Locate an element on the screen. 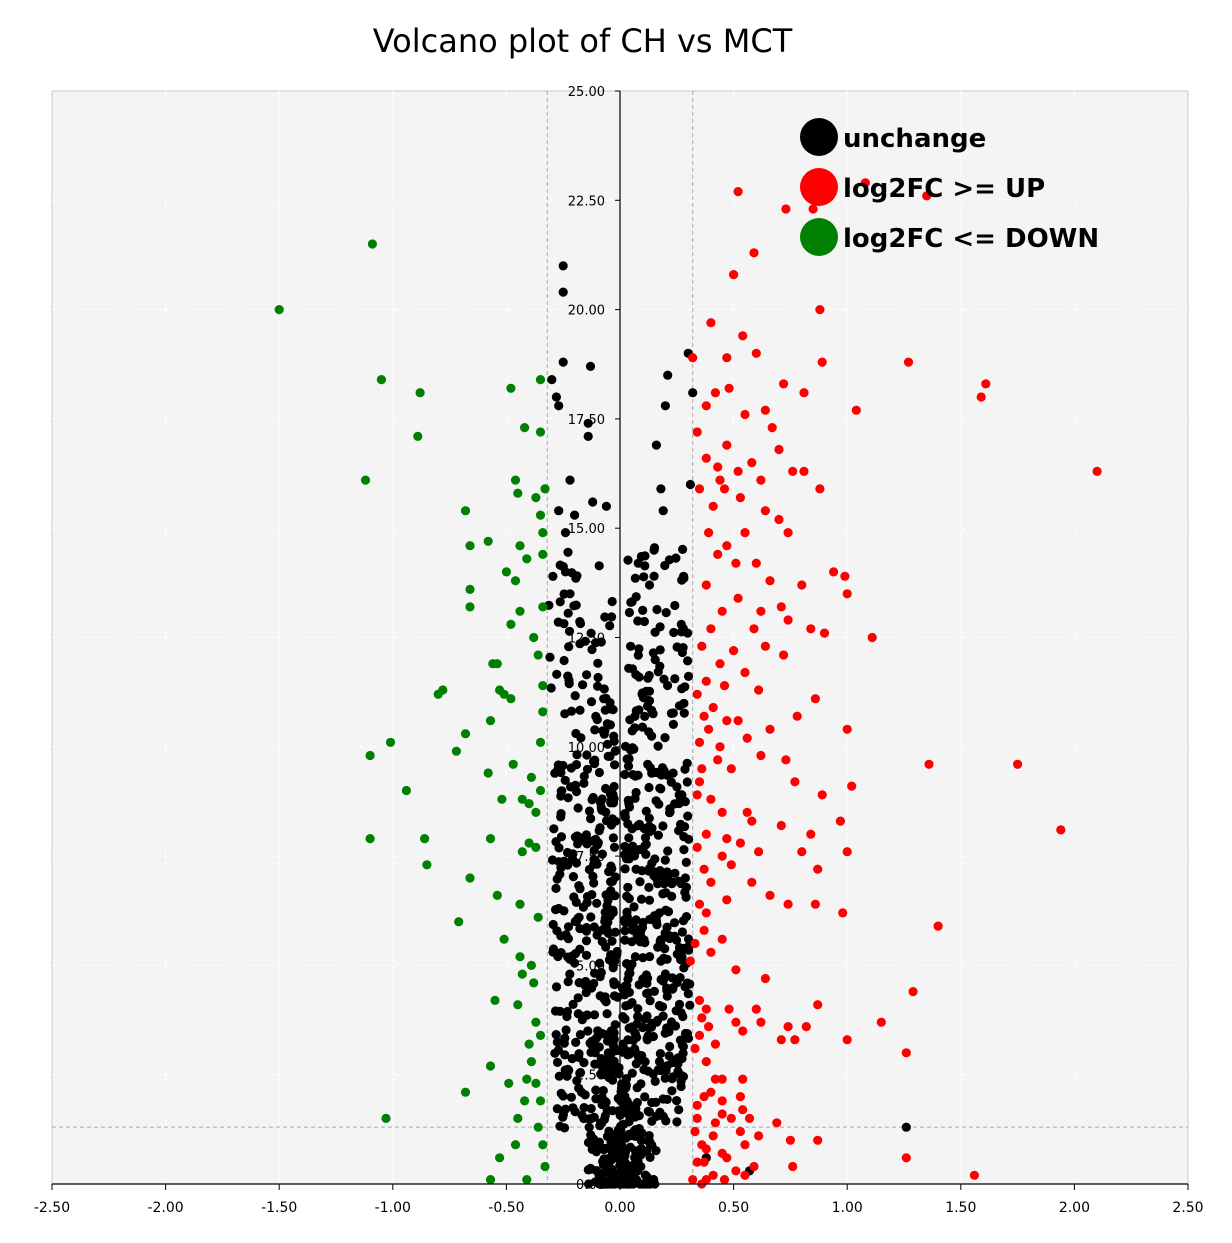 Image resolution: width=1232 pixels, height=1243 pixels. x-tick-label: 2.00 is located at coordinates (1074, 1208).